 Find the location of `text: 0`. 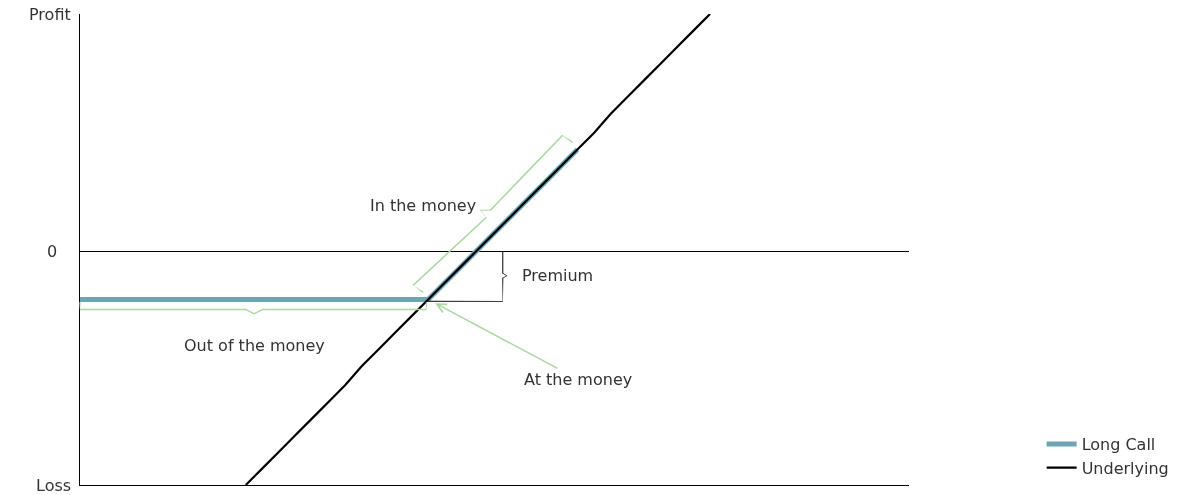

text: 0 is located at coordinates (52, 251).